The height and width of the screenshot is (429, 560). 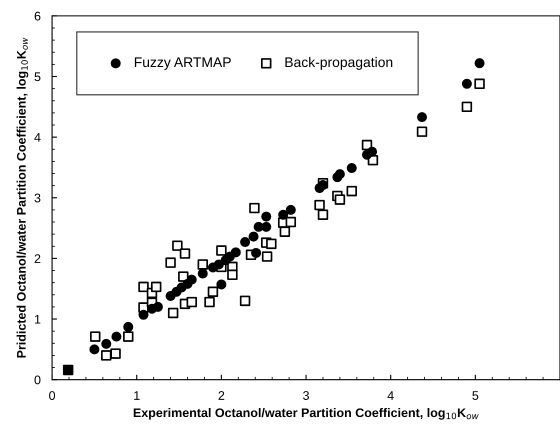 What do you see at coordinates (37, 77) in the screenshot?
I see `y-tick-label: 5` at bounding box center [37, 77].